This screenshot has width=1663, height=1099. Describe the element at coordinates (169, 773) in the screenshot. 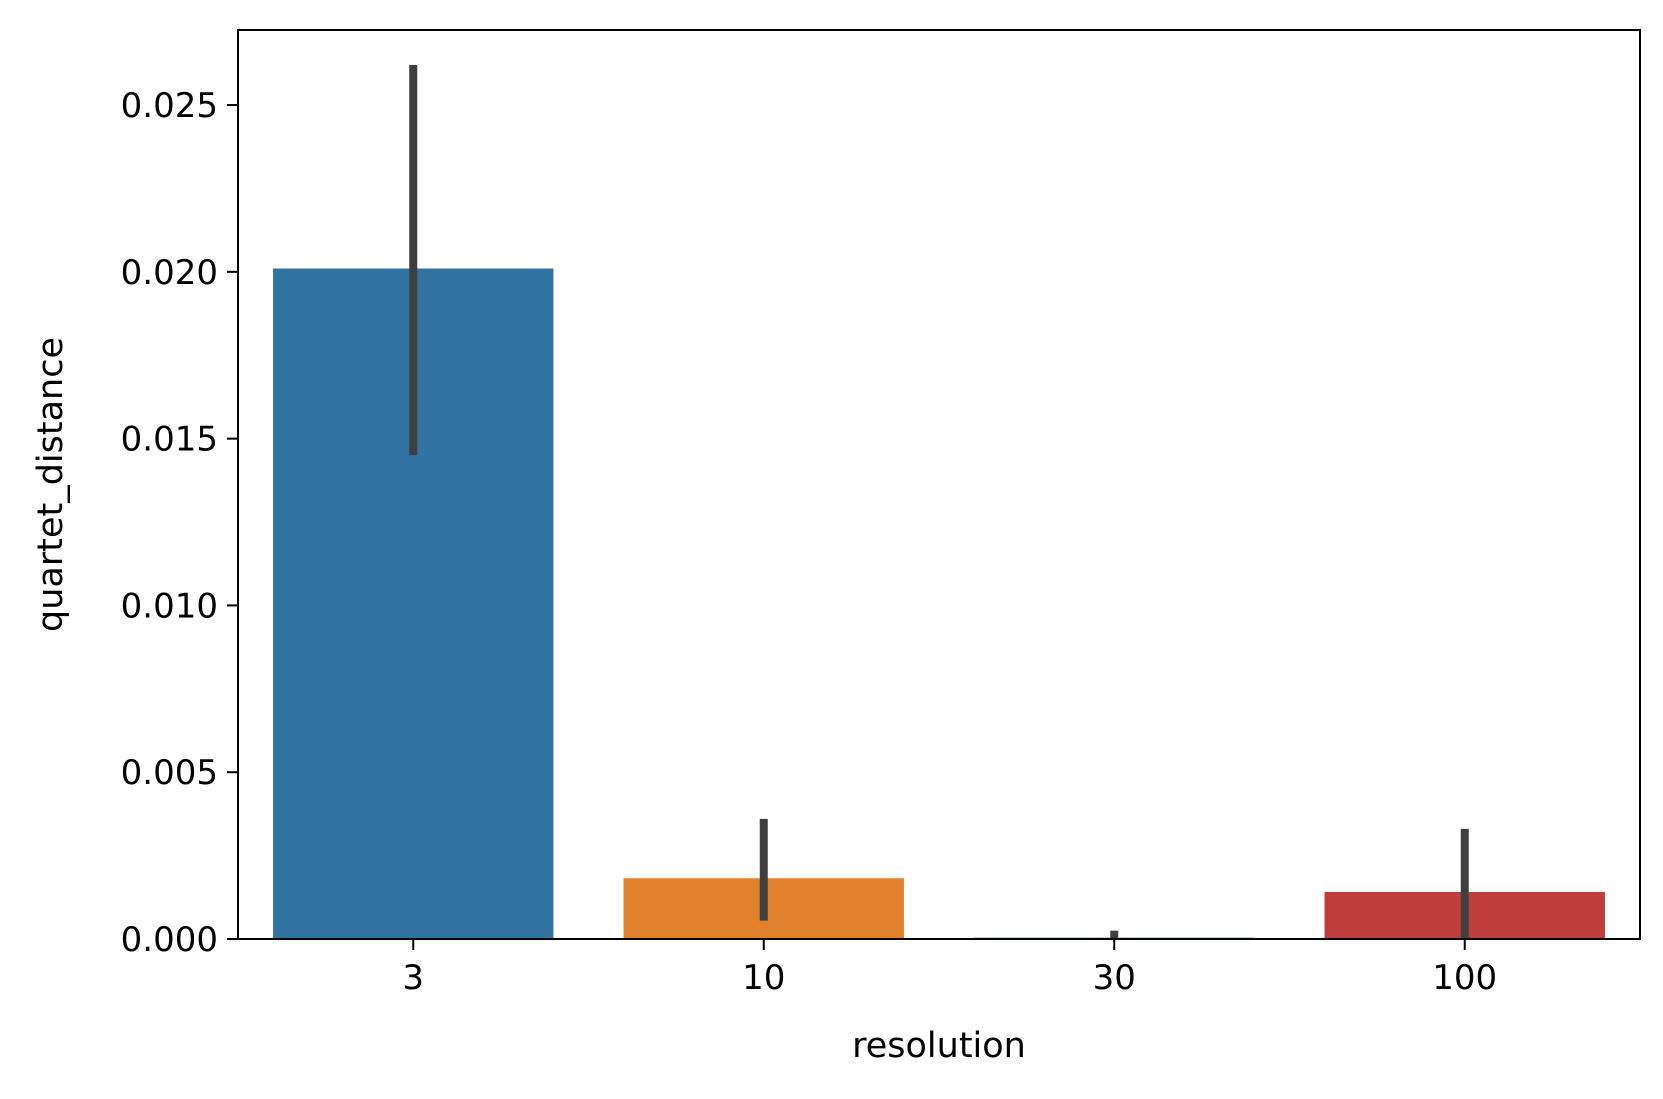

I see `y-tick-label: 0.005` at that location.